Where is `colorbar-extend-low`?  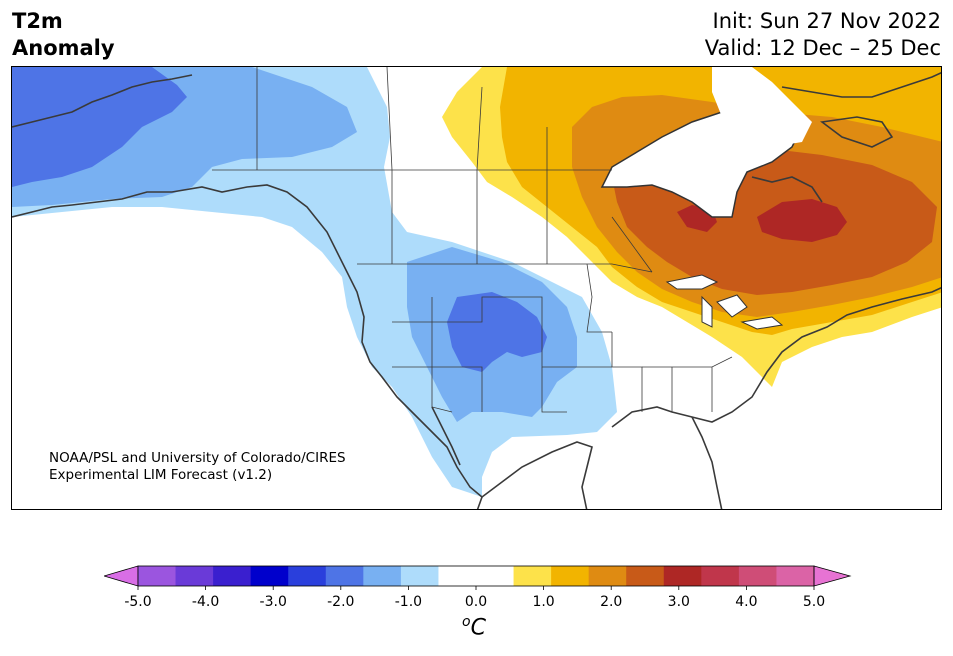 colorbar-extend-low is located at coordinates (120, 576).